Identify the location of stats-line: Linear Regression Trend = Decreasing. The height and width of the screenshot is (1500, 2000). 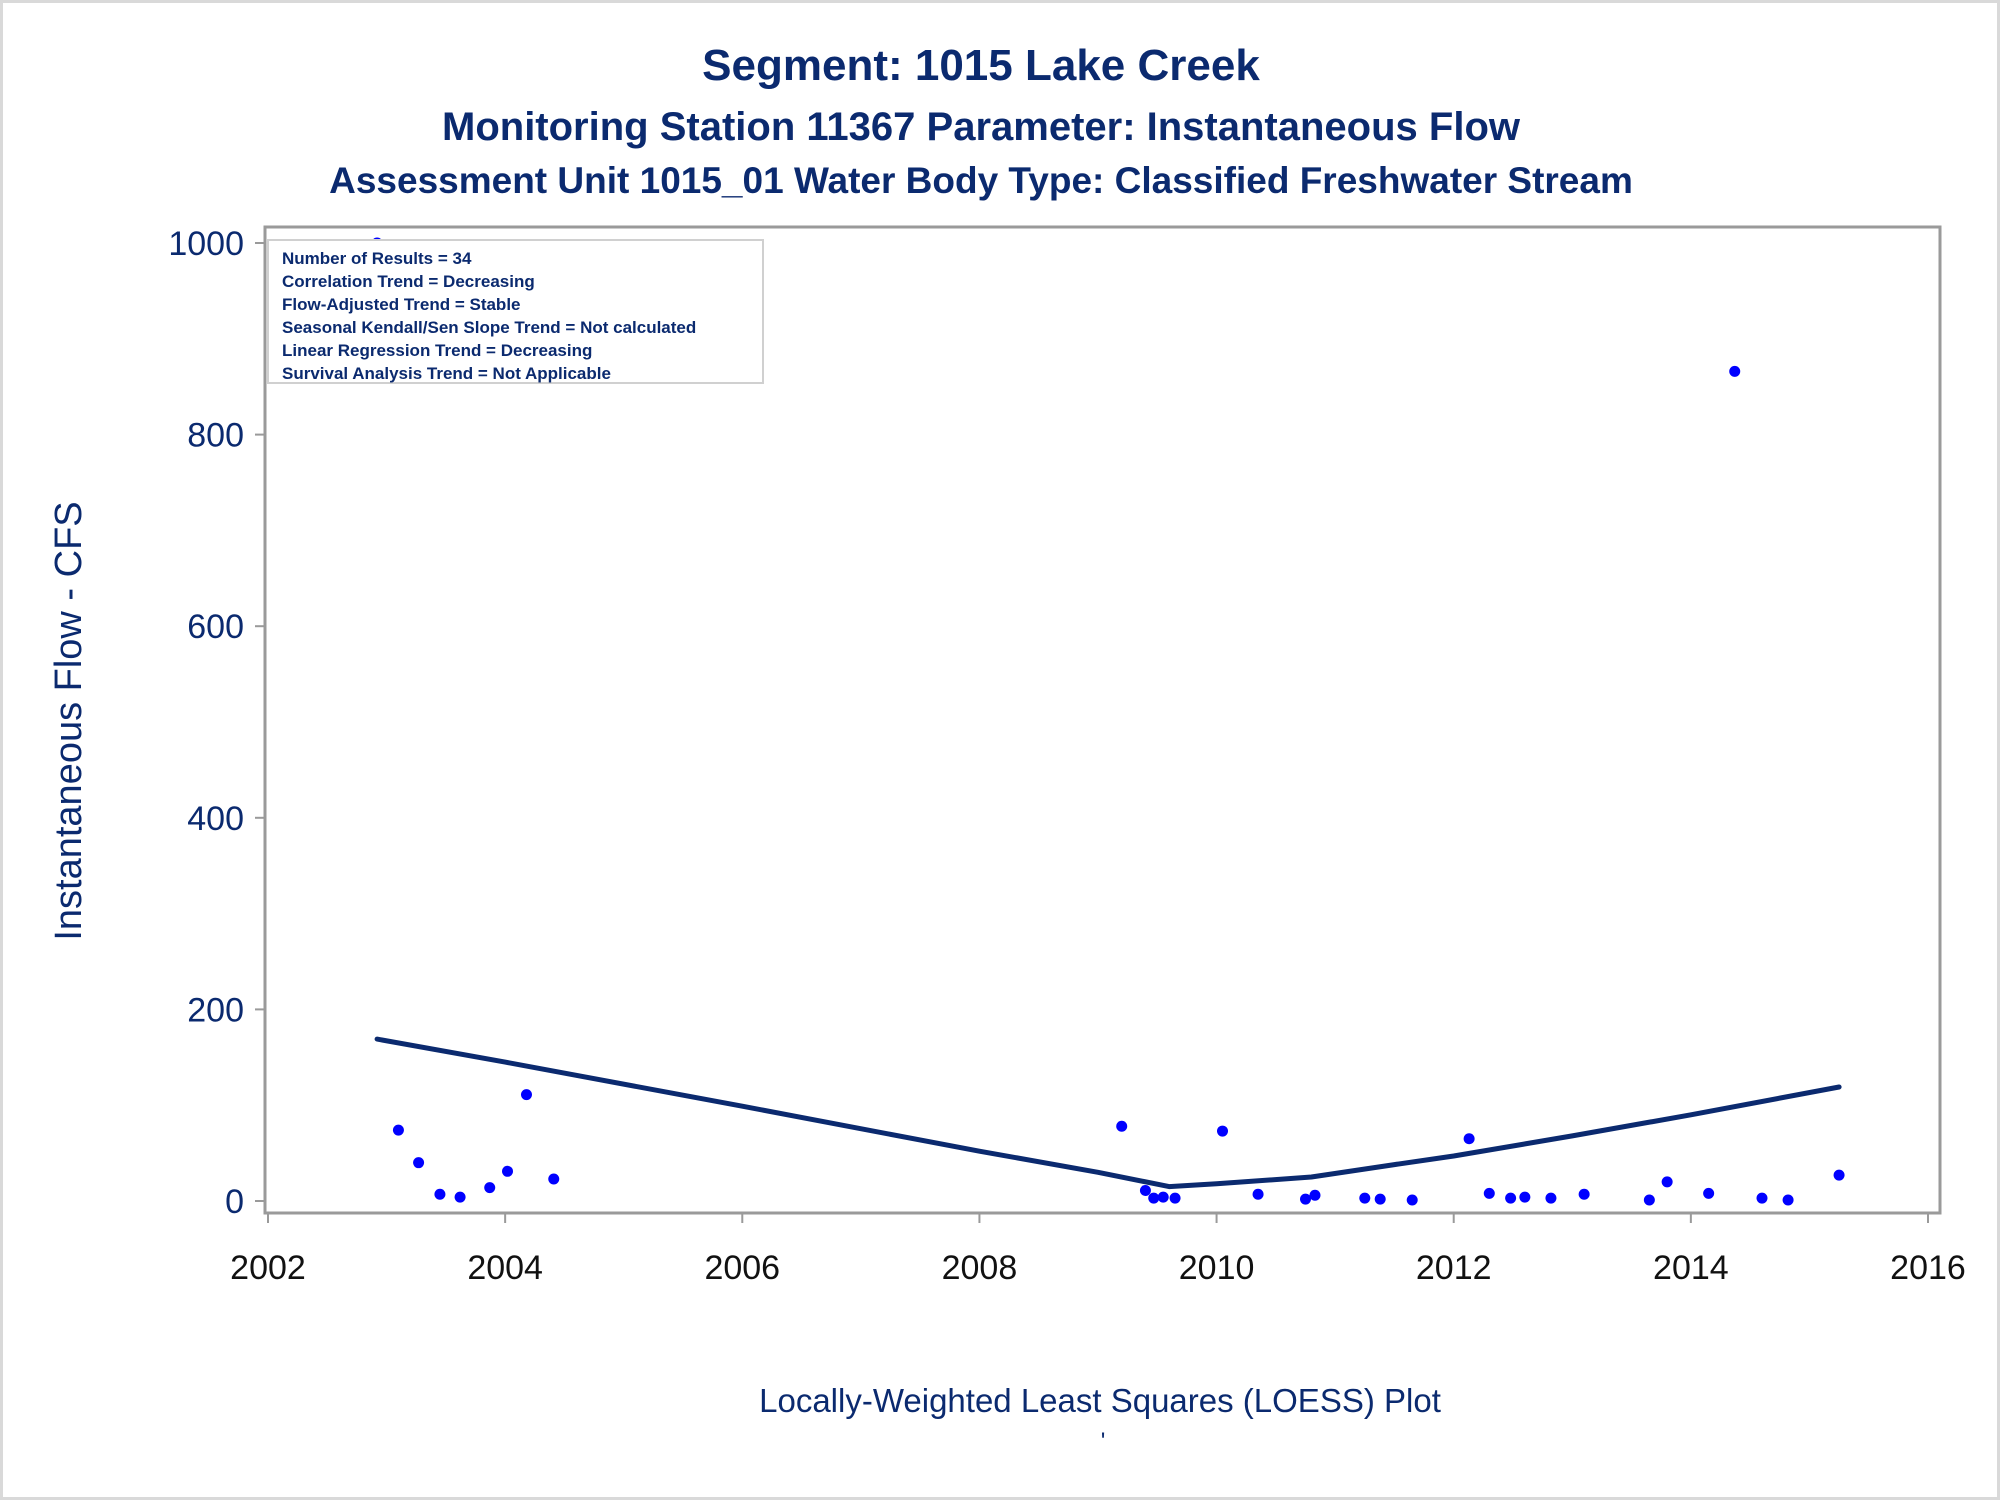
(437, 350).